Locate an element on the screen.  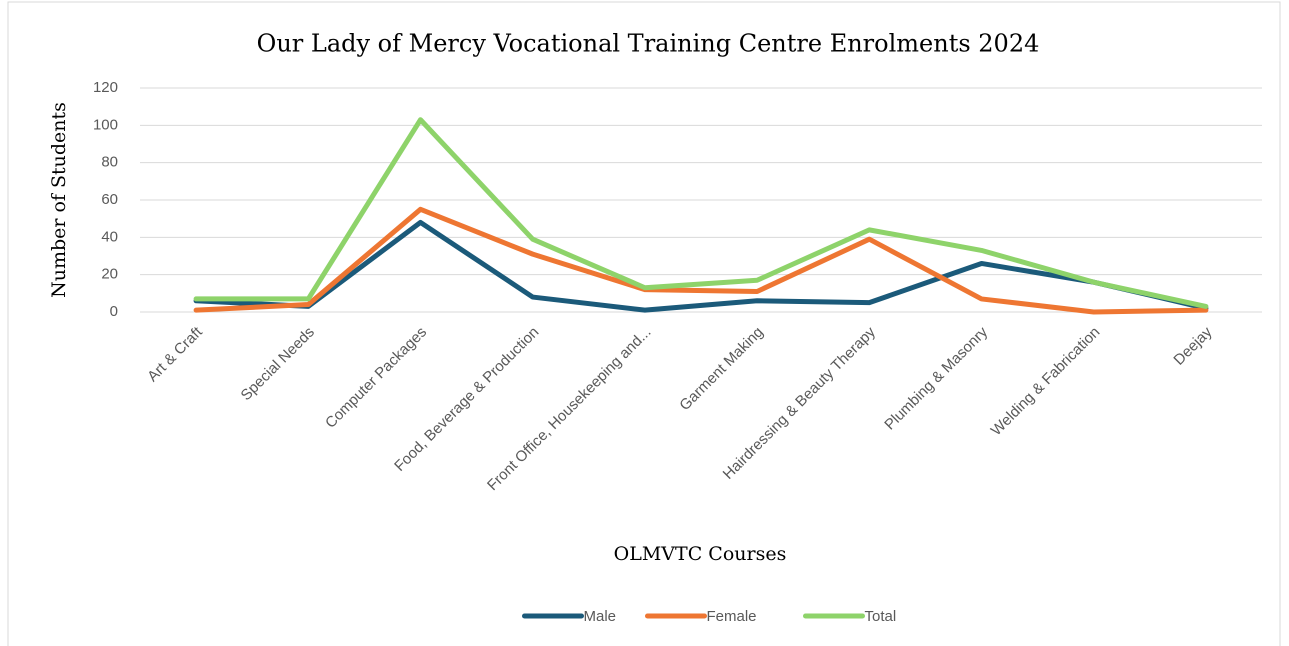
y-tick-label: 100 is located at coordinates (105, 124).